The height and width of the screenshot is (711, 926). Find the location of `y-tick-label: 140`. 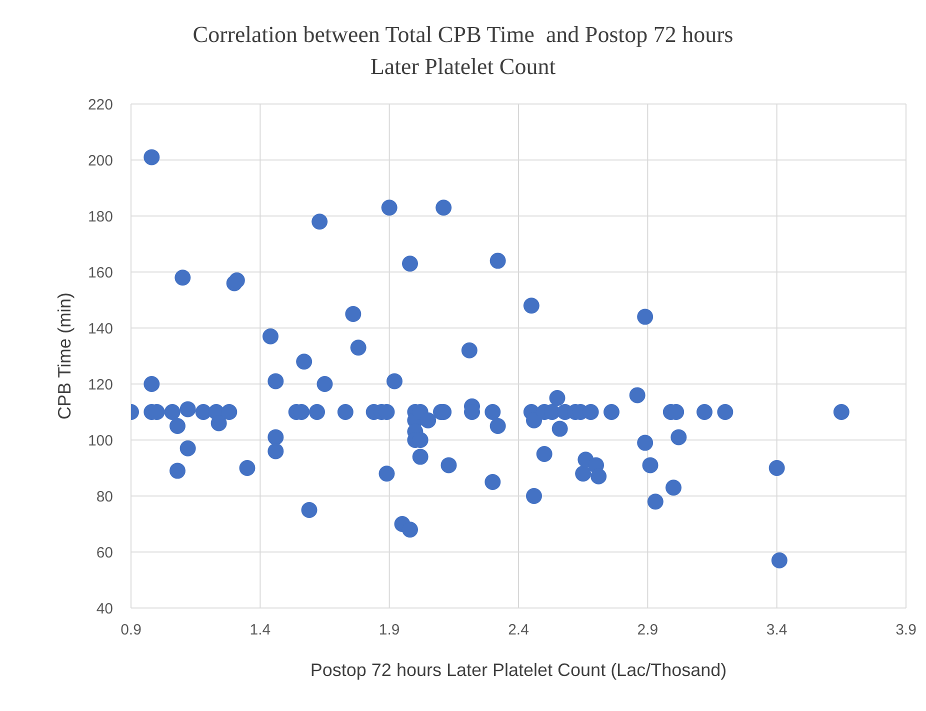

y-tick-label: 140 is located at coordinates (100, 329).